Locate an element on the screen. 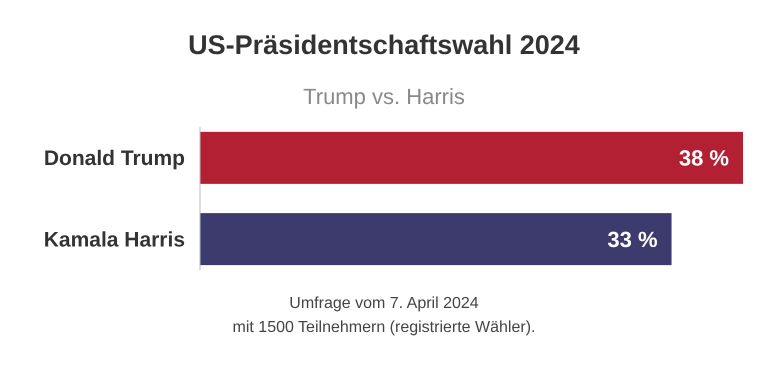 The image size is (768, 372). y-tick-label: Donald Trump is located at coordinates (114, 158).